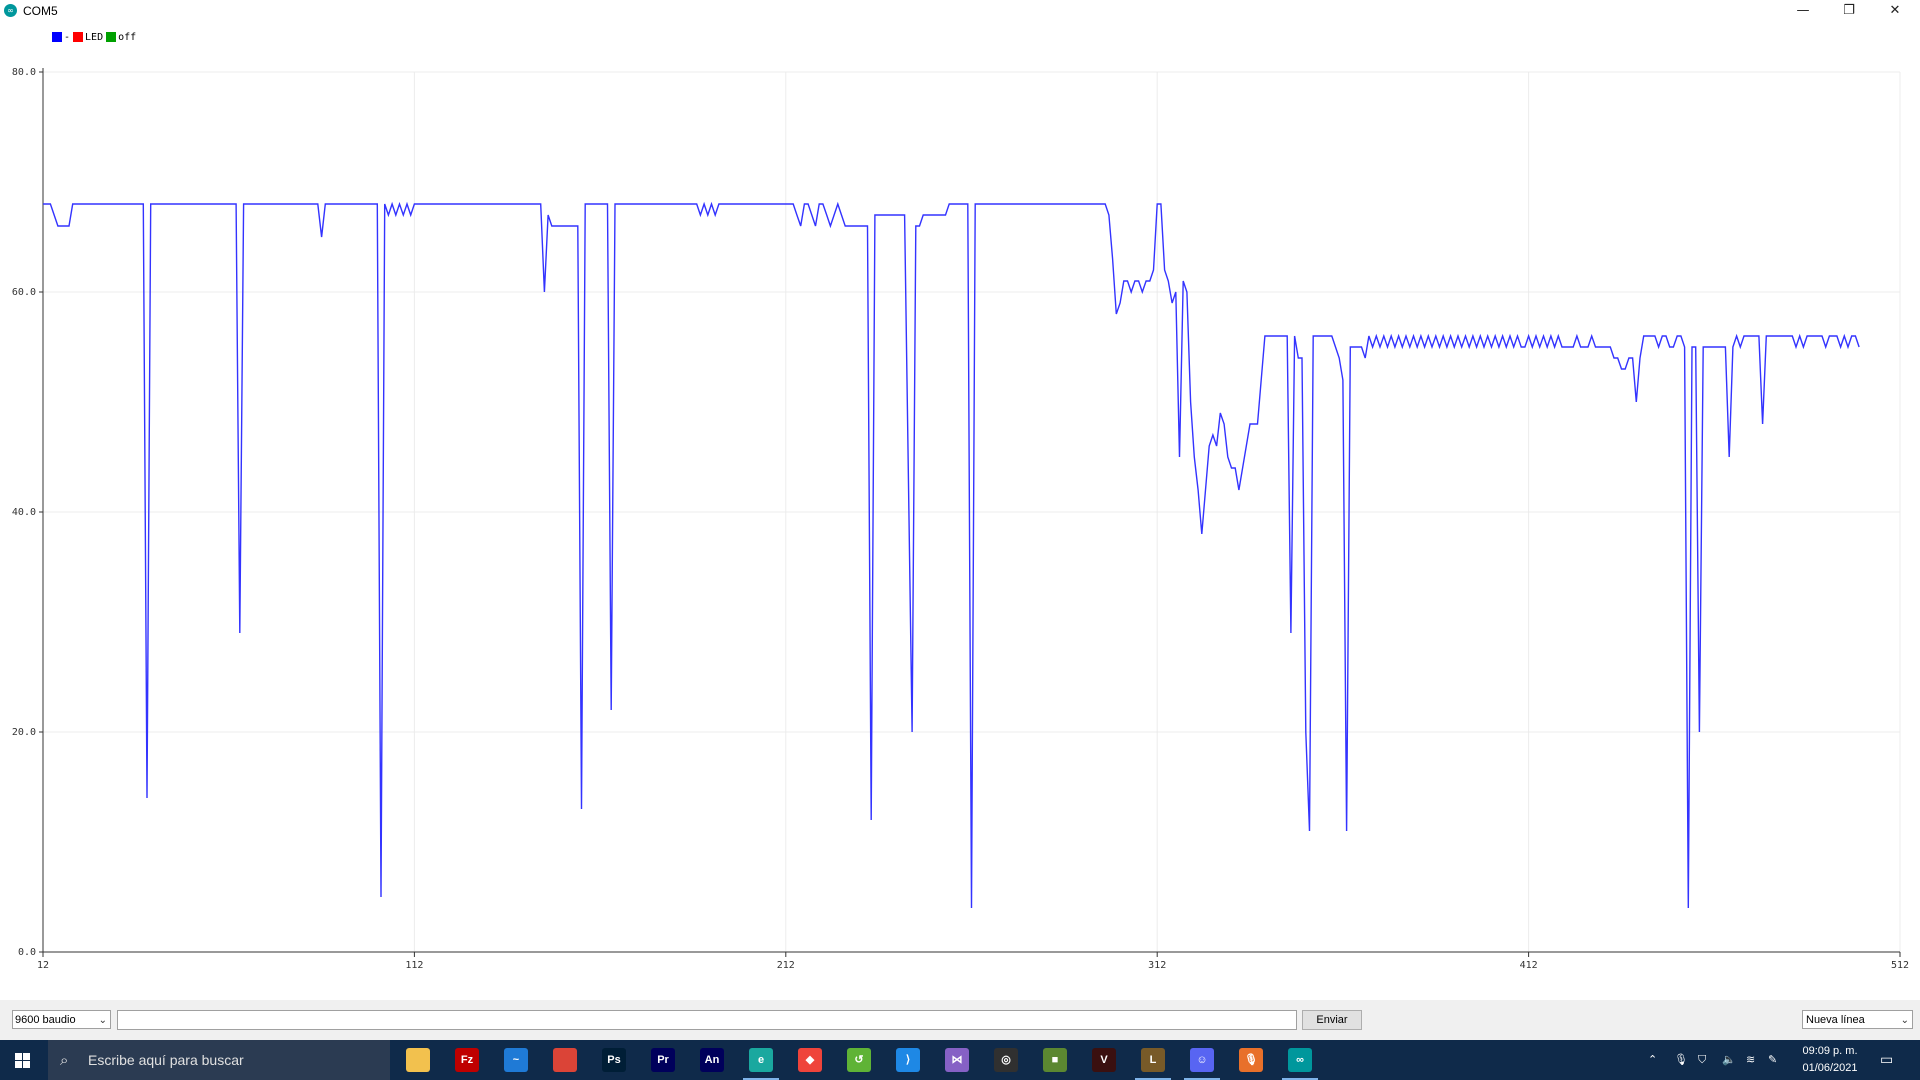  Describe the element at coordinates (24, 292) in the screenshot. I see `y-tick-label: 60.0` at that location.